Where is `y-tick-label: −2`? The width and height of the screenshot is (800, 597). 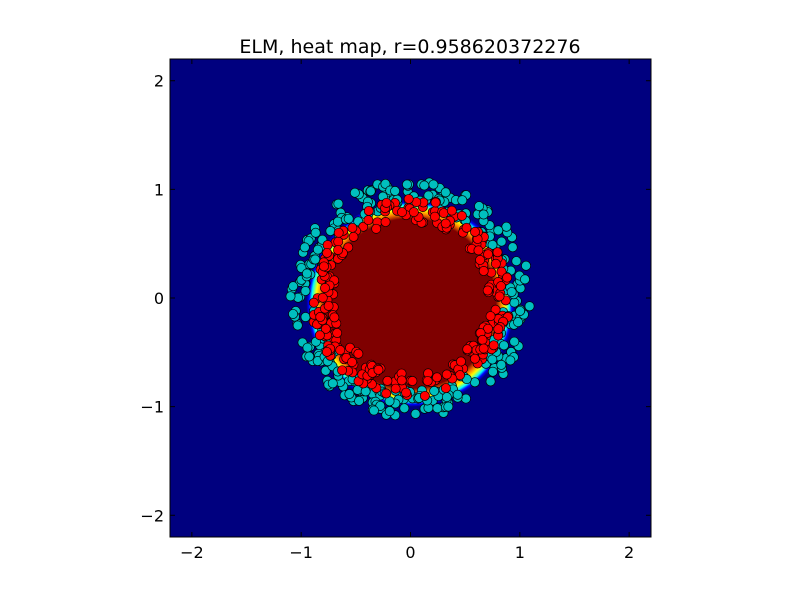 y-tick-label: −2 is located at coordinates (152, 515).